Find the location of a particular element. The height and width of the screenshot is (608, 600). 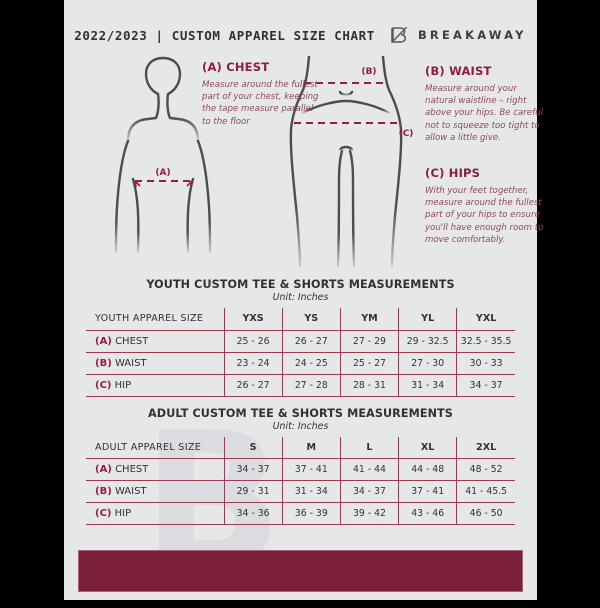

adult-lead-header: ADULT APPAREL SIZE is located at coordinates (155, 447).